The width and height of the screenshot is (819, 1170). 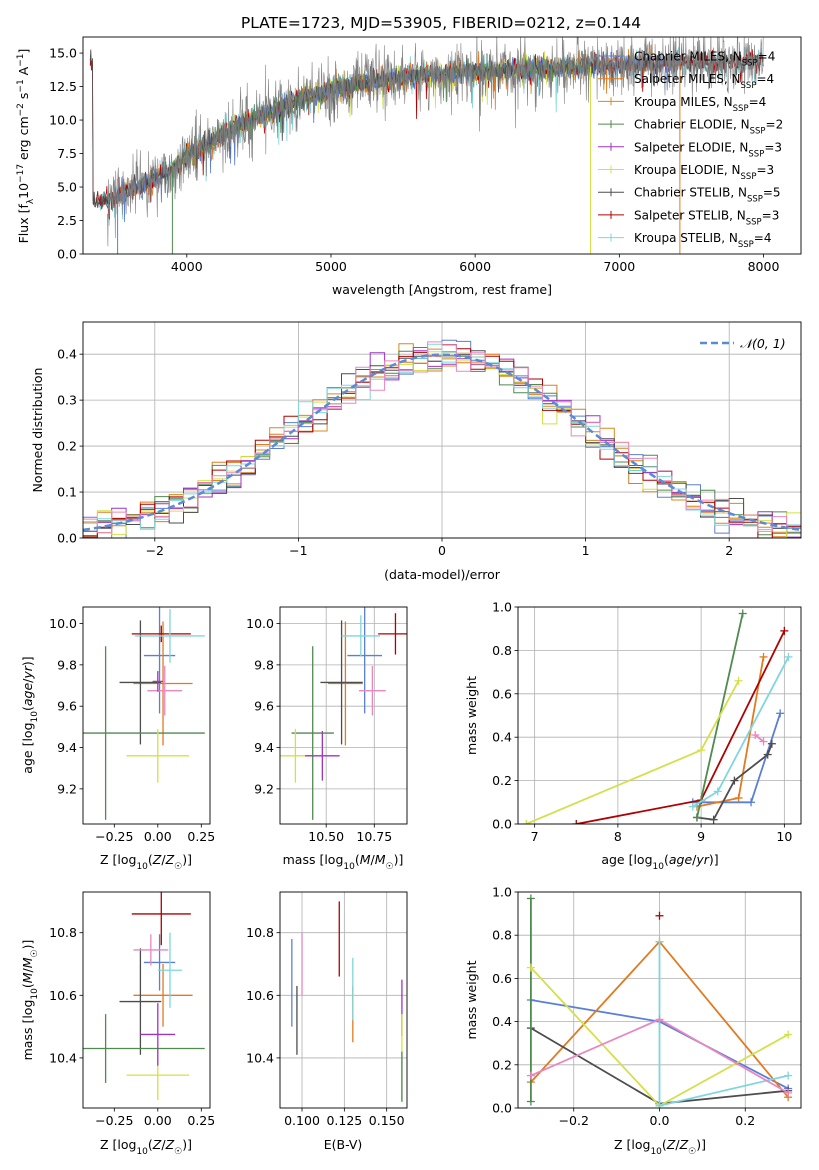 What do you see at coordinates (704, 59) in the screenshot?
I see `legend-label: Chabrier MILES, NSSP=4` at bounding box center [704, 59].